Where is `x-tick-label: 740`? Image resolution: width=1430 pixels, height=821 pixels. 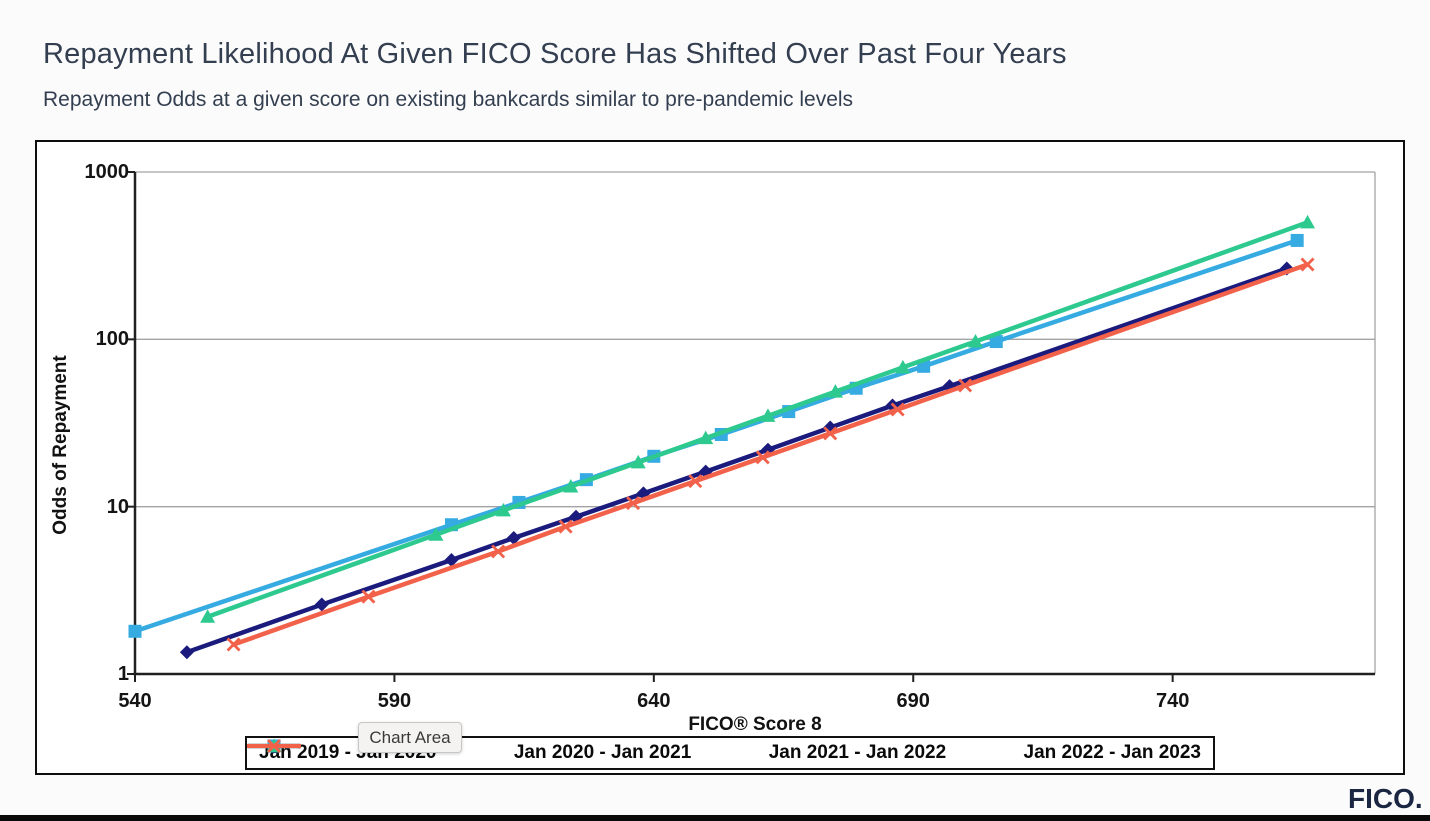
x-tick-label: 740 is located at coordinates (1172, 701).